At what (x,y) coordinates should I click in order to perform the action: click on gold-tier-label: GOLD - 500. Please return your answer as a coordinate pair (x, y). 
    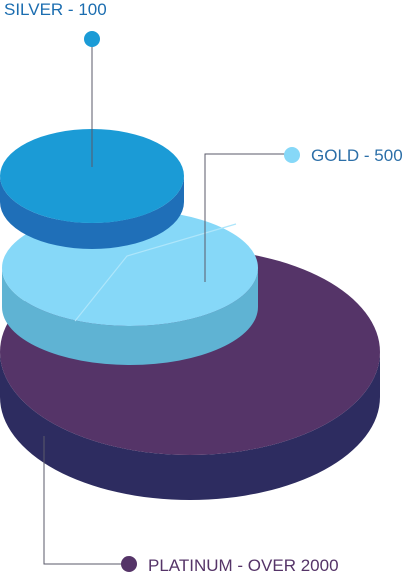
    Looking at the image, I should click on (357, 155).